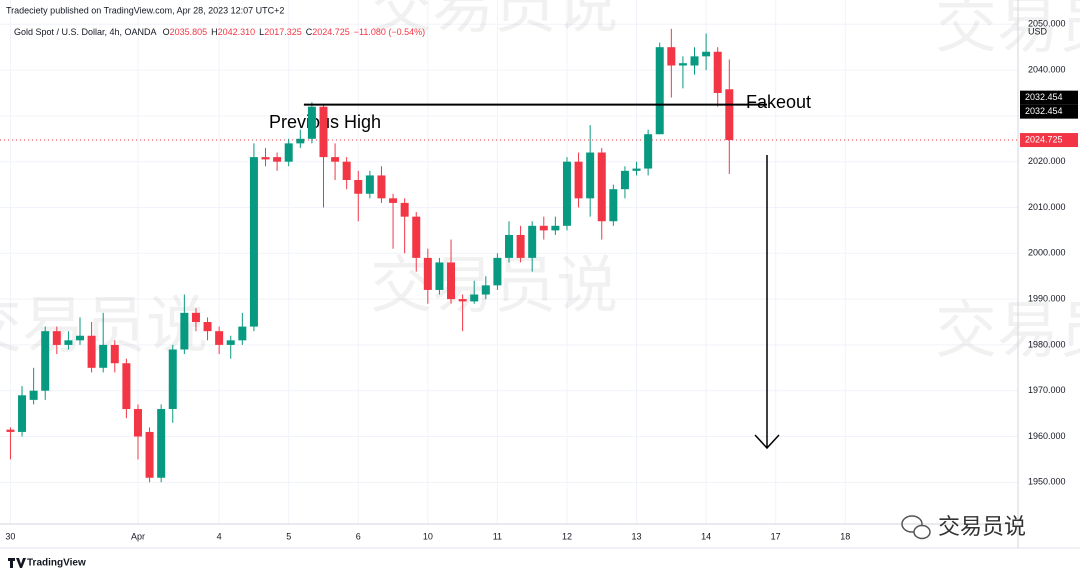 The image size is (1080, 576). What do you see at coordinates (56, 563) in the screenshot?
I see `brand: TradingView` at bounding box center [56, 563].